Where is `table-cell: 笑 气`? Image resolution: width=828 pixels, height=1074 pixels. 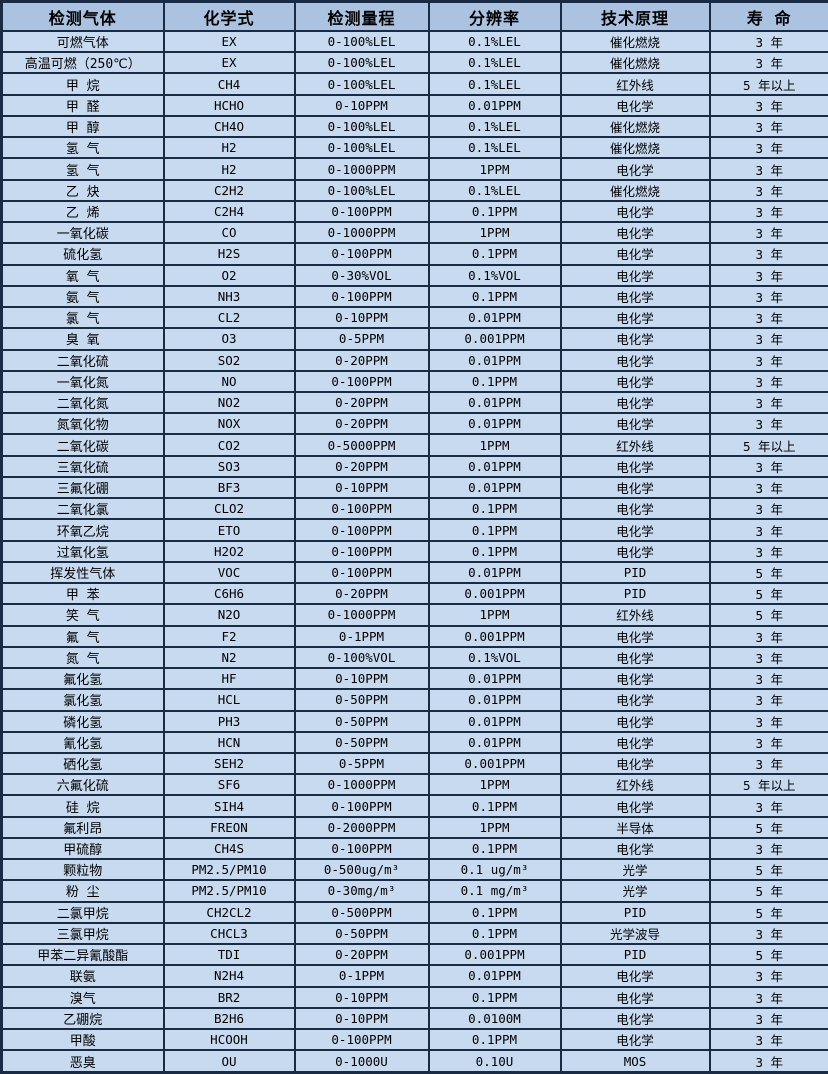
table-cell: 笑 气 is located at coordinates (82, 615).